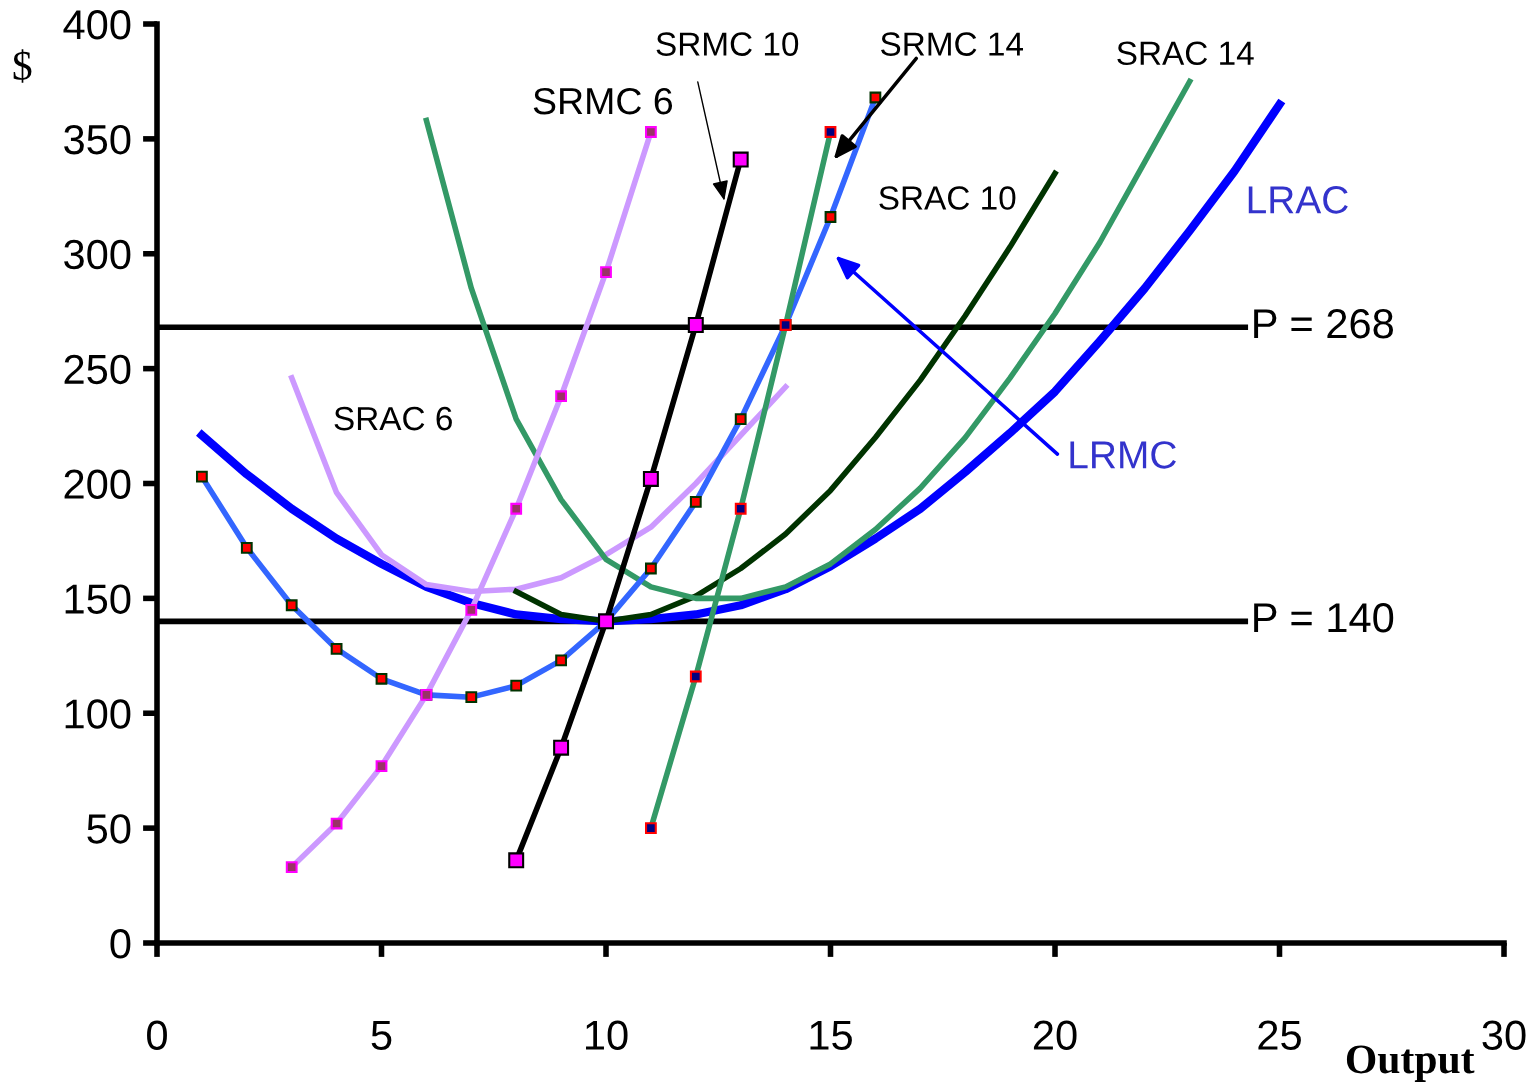  I want to click on text: SRMC 14, so click(952, 44).